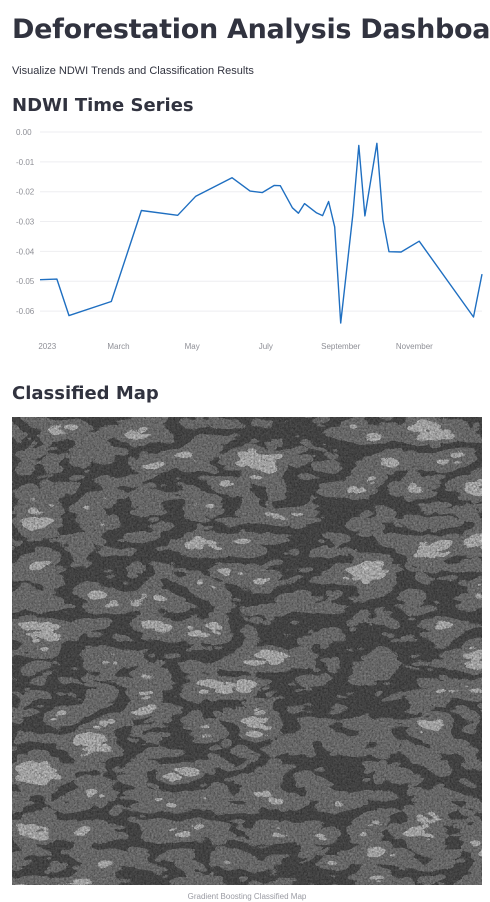  Describe the element at coordinates (247, 896) in the screenshot. I see `map-caption: Gradient Boosting Classified Map` at that location.